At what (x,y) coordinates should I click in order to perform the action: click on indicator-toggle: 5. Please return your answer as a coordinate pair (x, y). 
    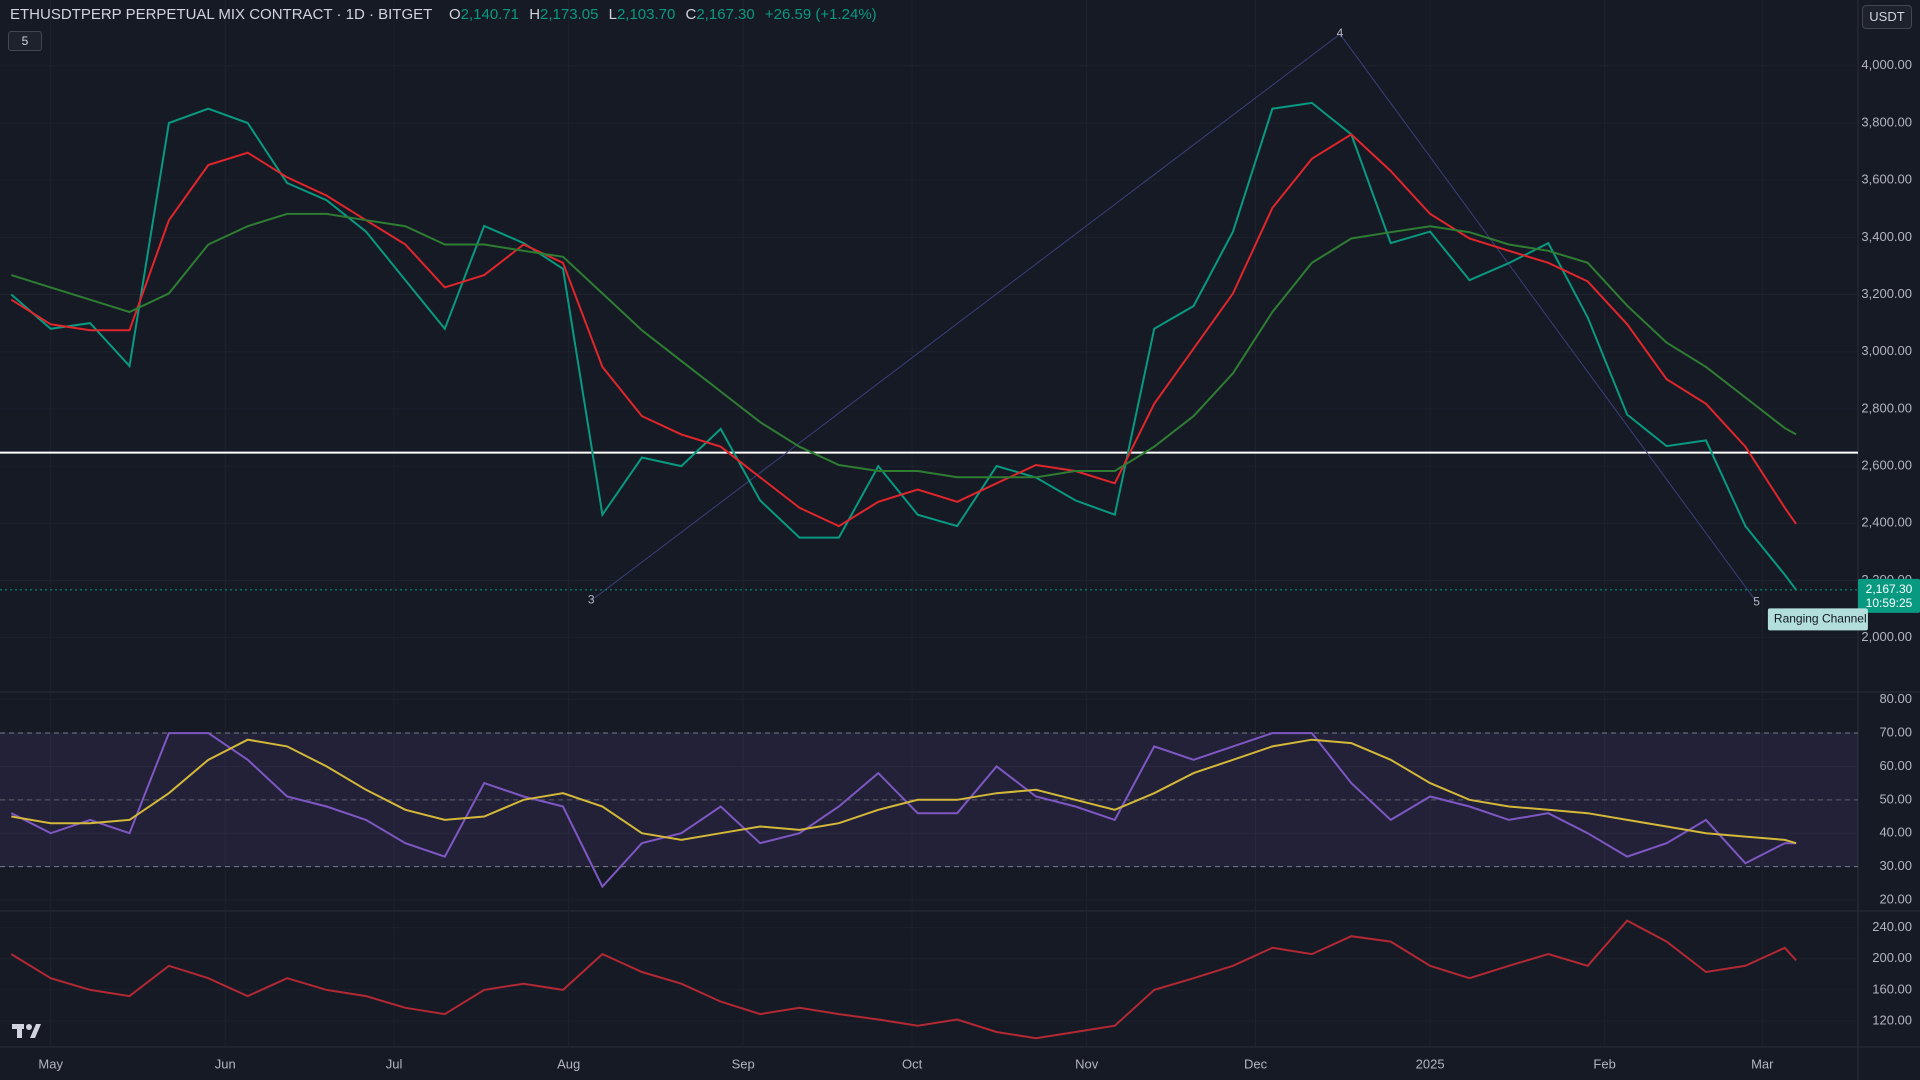
    Looking at the image, I should click on (25, 41).